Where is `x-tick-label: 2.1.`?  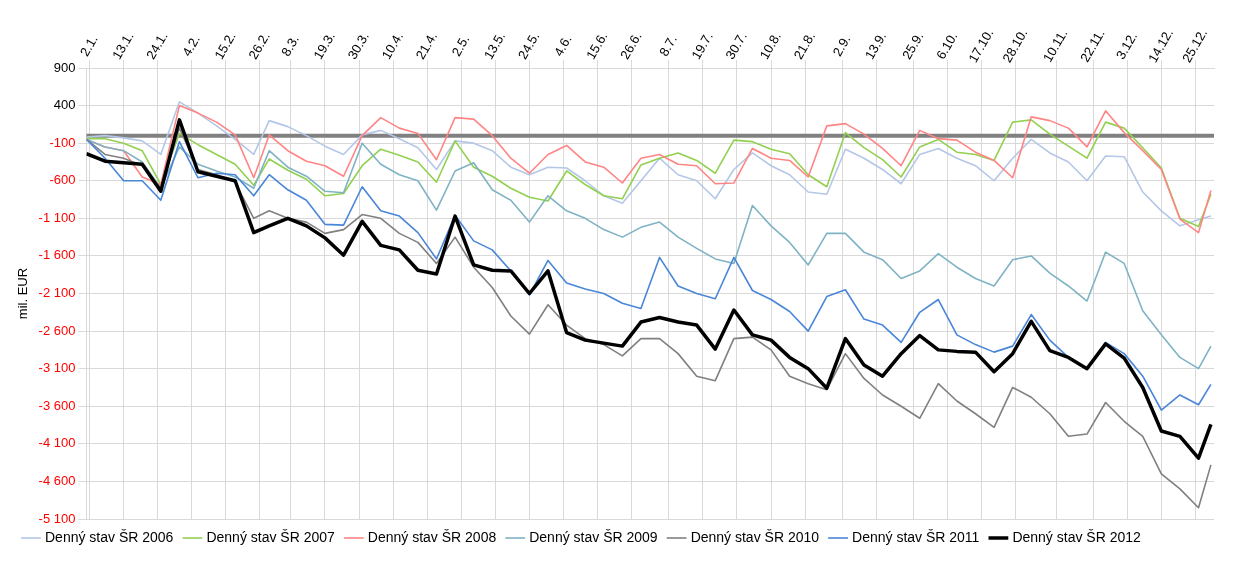
x-tick-label: 2.1. is located at coordinates (88, 45).